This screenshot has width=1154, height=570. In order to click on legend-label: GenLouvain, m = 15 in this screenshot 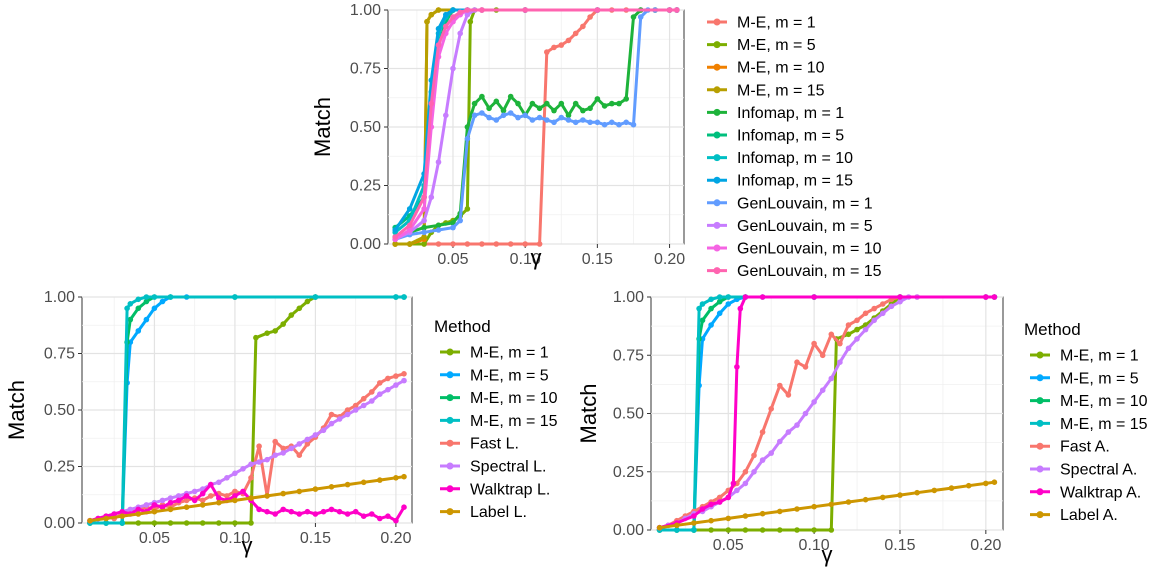, I will do `click(809, 271)`.